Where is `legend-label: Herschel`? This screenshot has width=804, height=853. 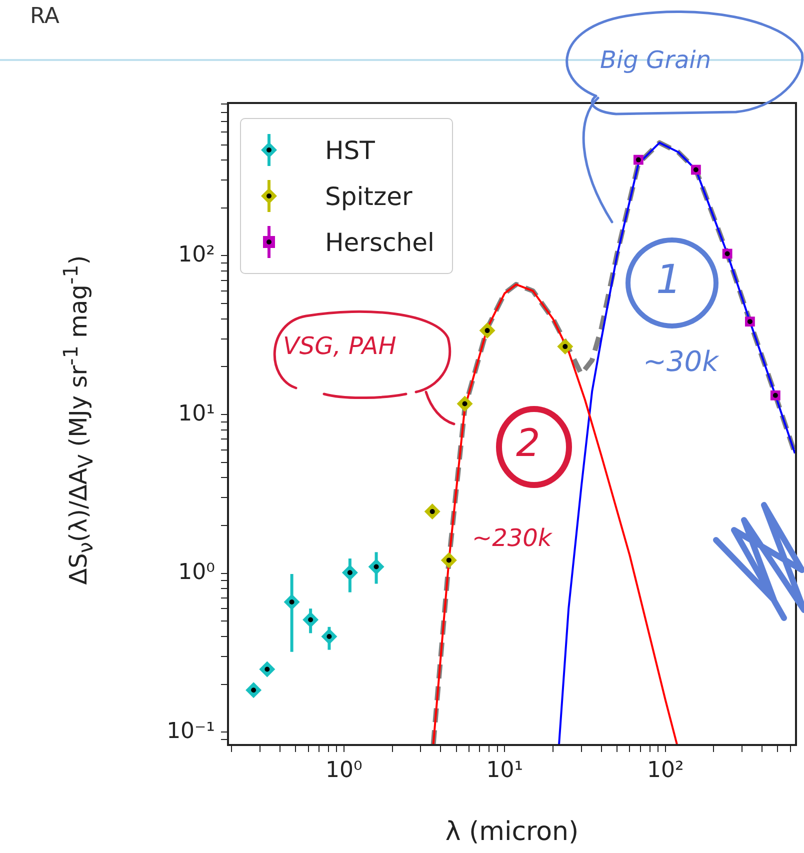
legend-label: Herschel is located at coordinates (379, 242).